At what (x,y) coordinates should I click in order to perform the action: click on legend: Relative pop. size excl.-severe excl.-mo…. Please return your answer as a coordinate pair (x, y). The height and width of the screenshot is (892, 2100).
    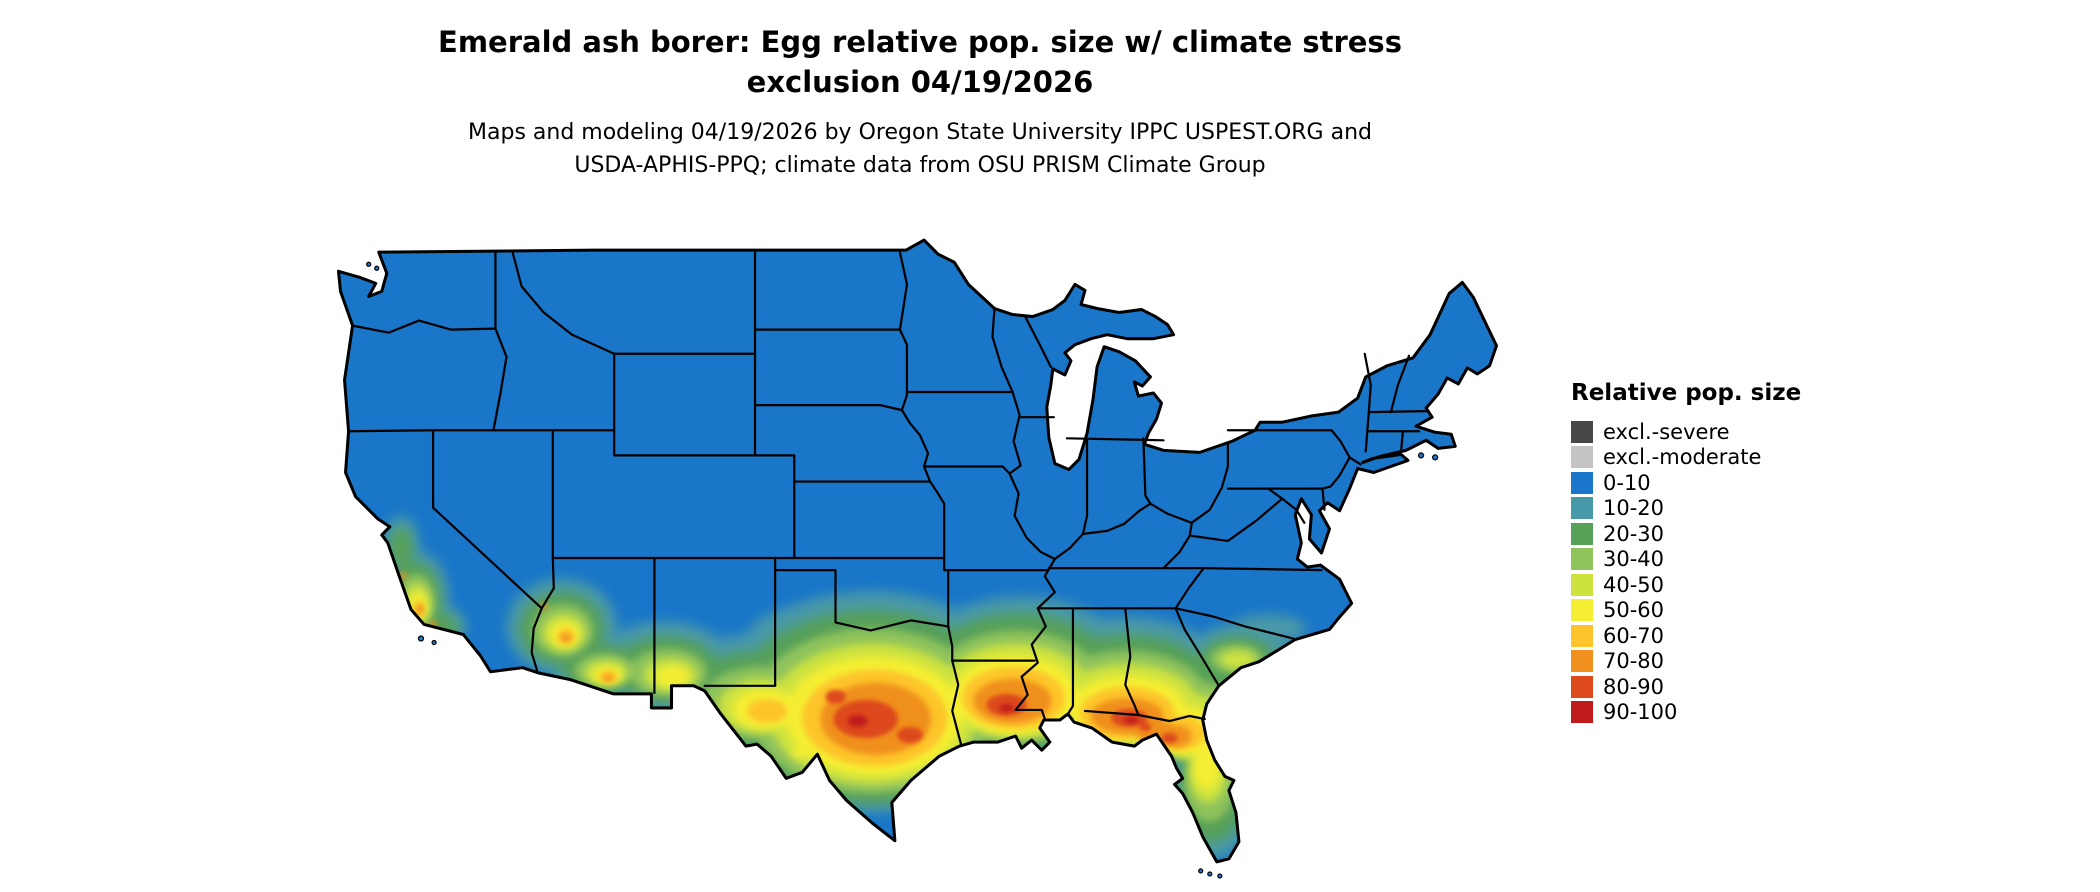
    Looking at the image, I should click on (1686, 552).